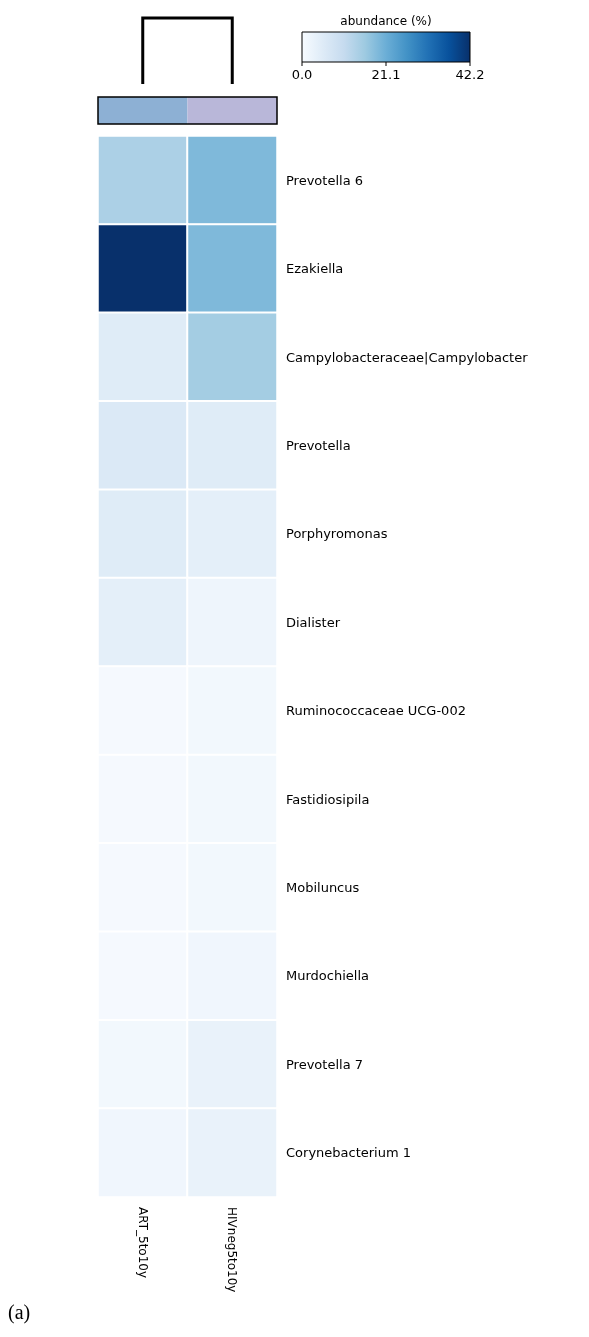 This screenshot has height=1337, width=589. What do you see at coordinates (315, 269) in the screenshot?
I see `y-tick-label: Ezakiella` at bounding box center [315, 269].